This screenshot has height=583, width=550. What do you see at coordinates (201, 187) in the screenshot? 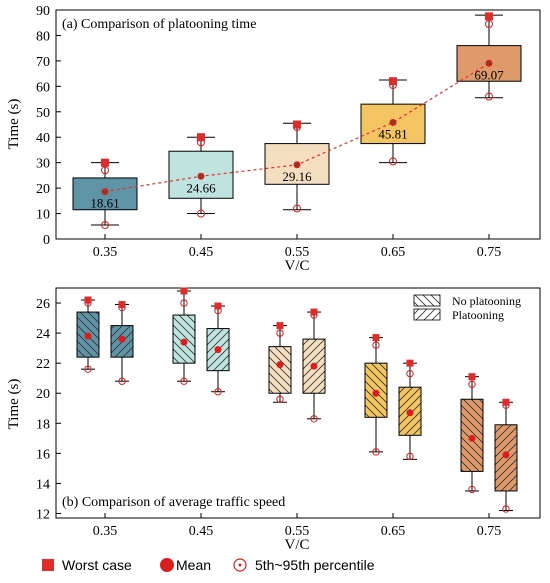
I see `mean-value-label: 24.66` at bounding box center [201, 187].